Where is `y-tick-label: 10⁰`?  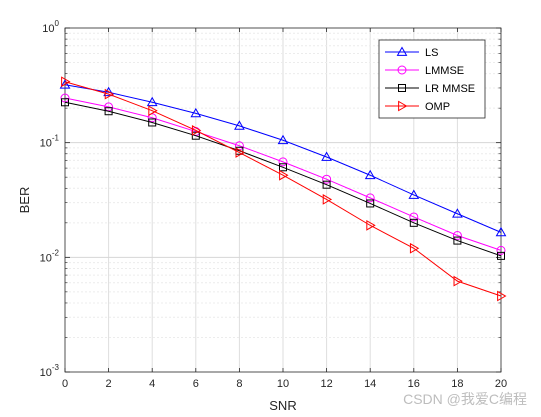
y-tick-label: 10⁰ is located at coordinates (50, 27).